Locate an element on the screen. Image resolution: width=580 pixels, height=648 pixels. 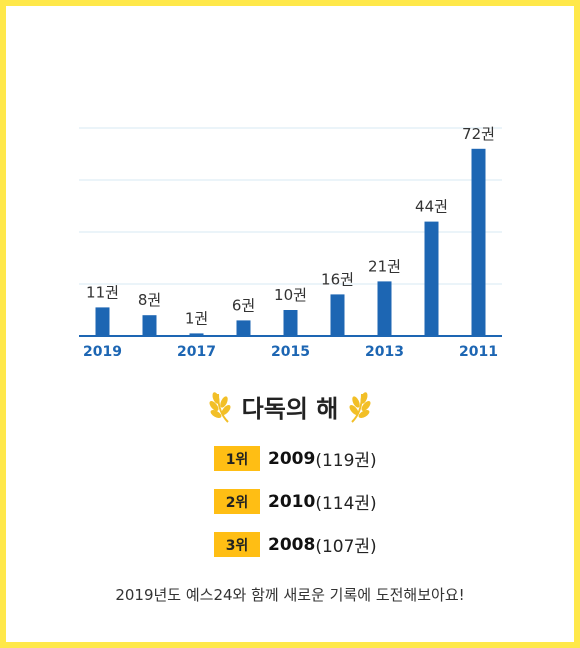
ranking-row: 2위 2010 (114권) is located at coordinates (295, 501).